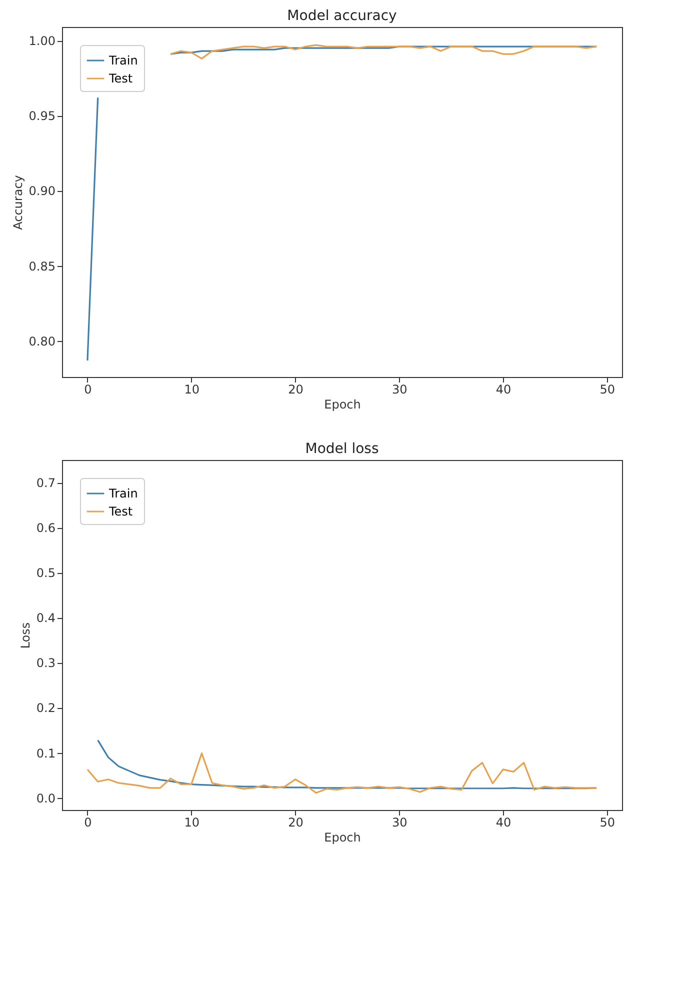 This screenshot has width=693, height=985. I want to click on chart-title: Model accuracy, so click(342, 16).